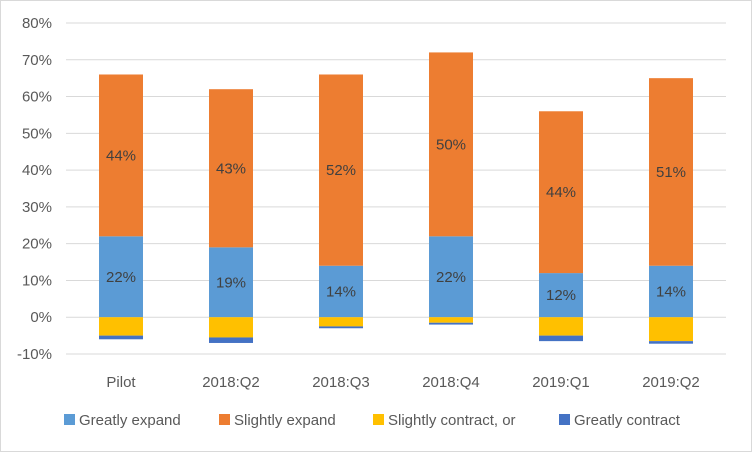 Image resolution: width=752 pixels, height=452 pixels. Describe the element at coordinates (627, 420) in the screenshot. I see `legend-label: Greatly contract` at that location.